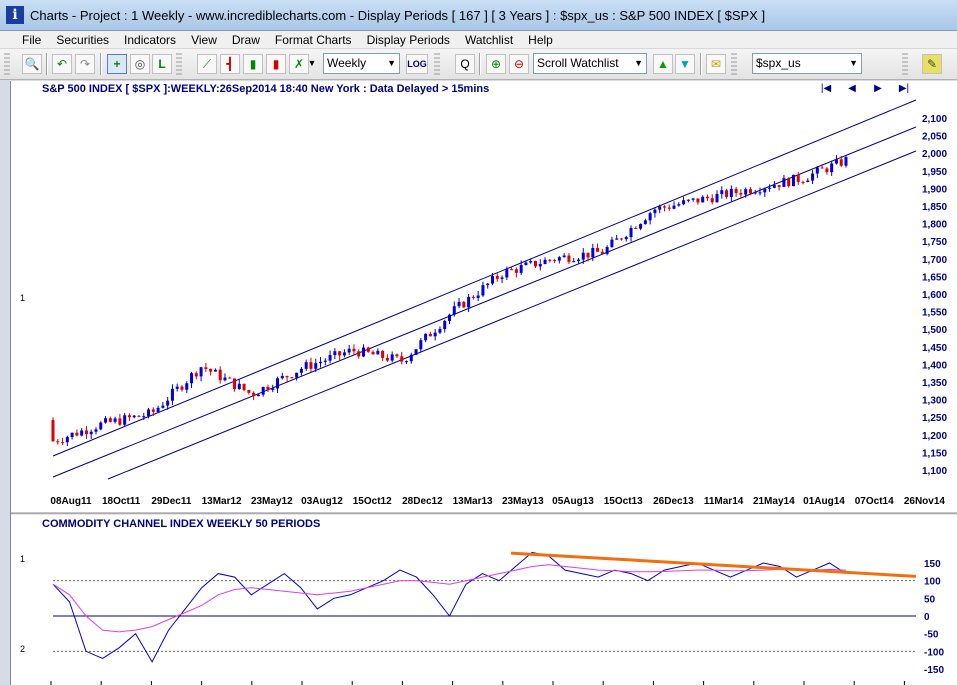 The width and height of the screenshot is (957, 685). Describe the element at coordinates (932, 64) in the screenshot. I see `highlight-icon: ✎` at that location.